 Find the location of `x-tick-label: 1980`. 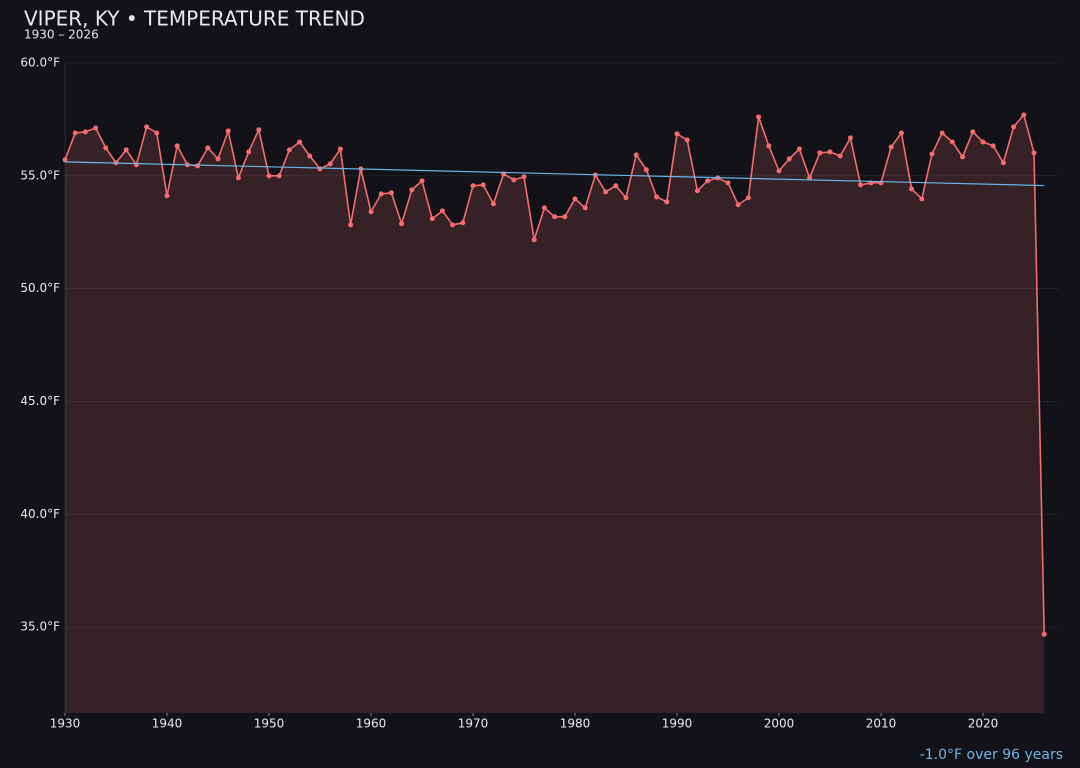

x-tick-label: 1980 is located at coordinates (575, 724).